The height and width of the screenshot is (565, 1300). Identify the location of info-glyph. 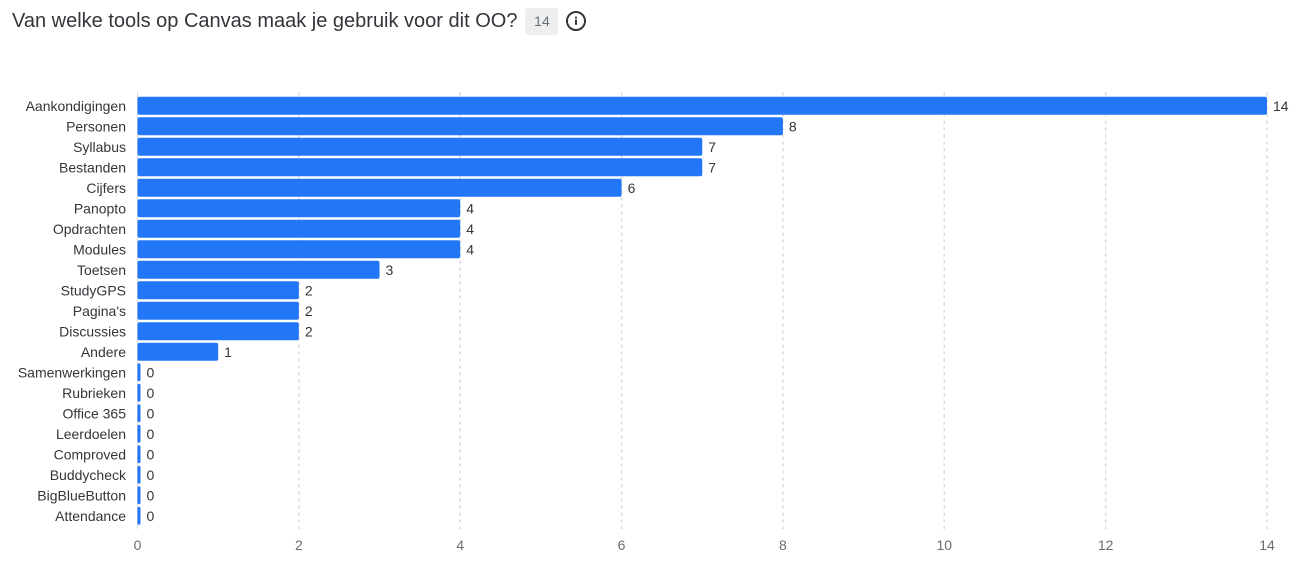
(576, 20).